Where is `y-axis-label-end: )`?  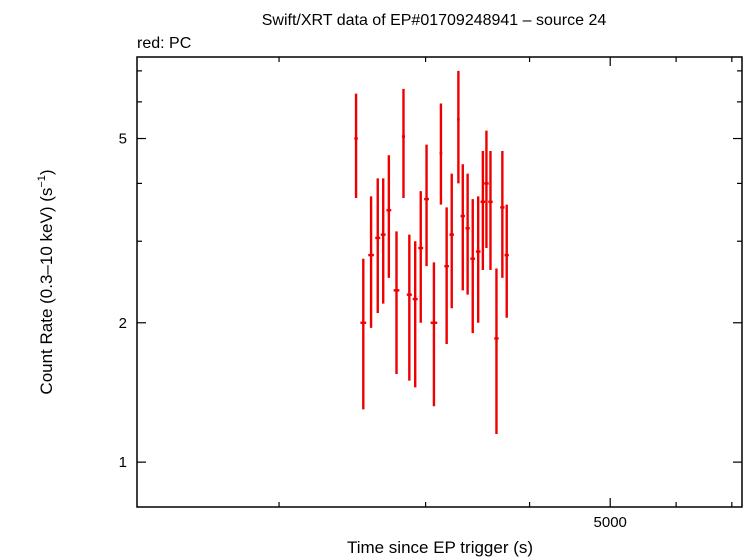
y-axis-label-end: ) is located at coordinates (46, 172).